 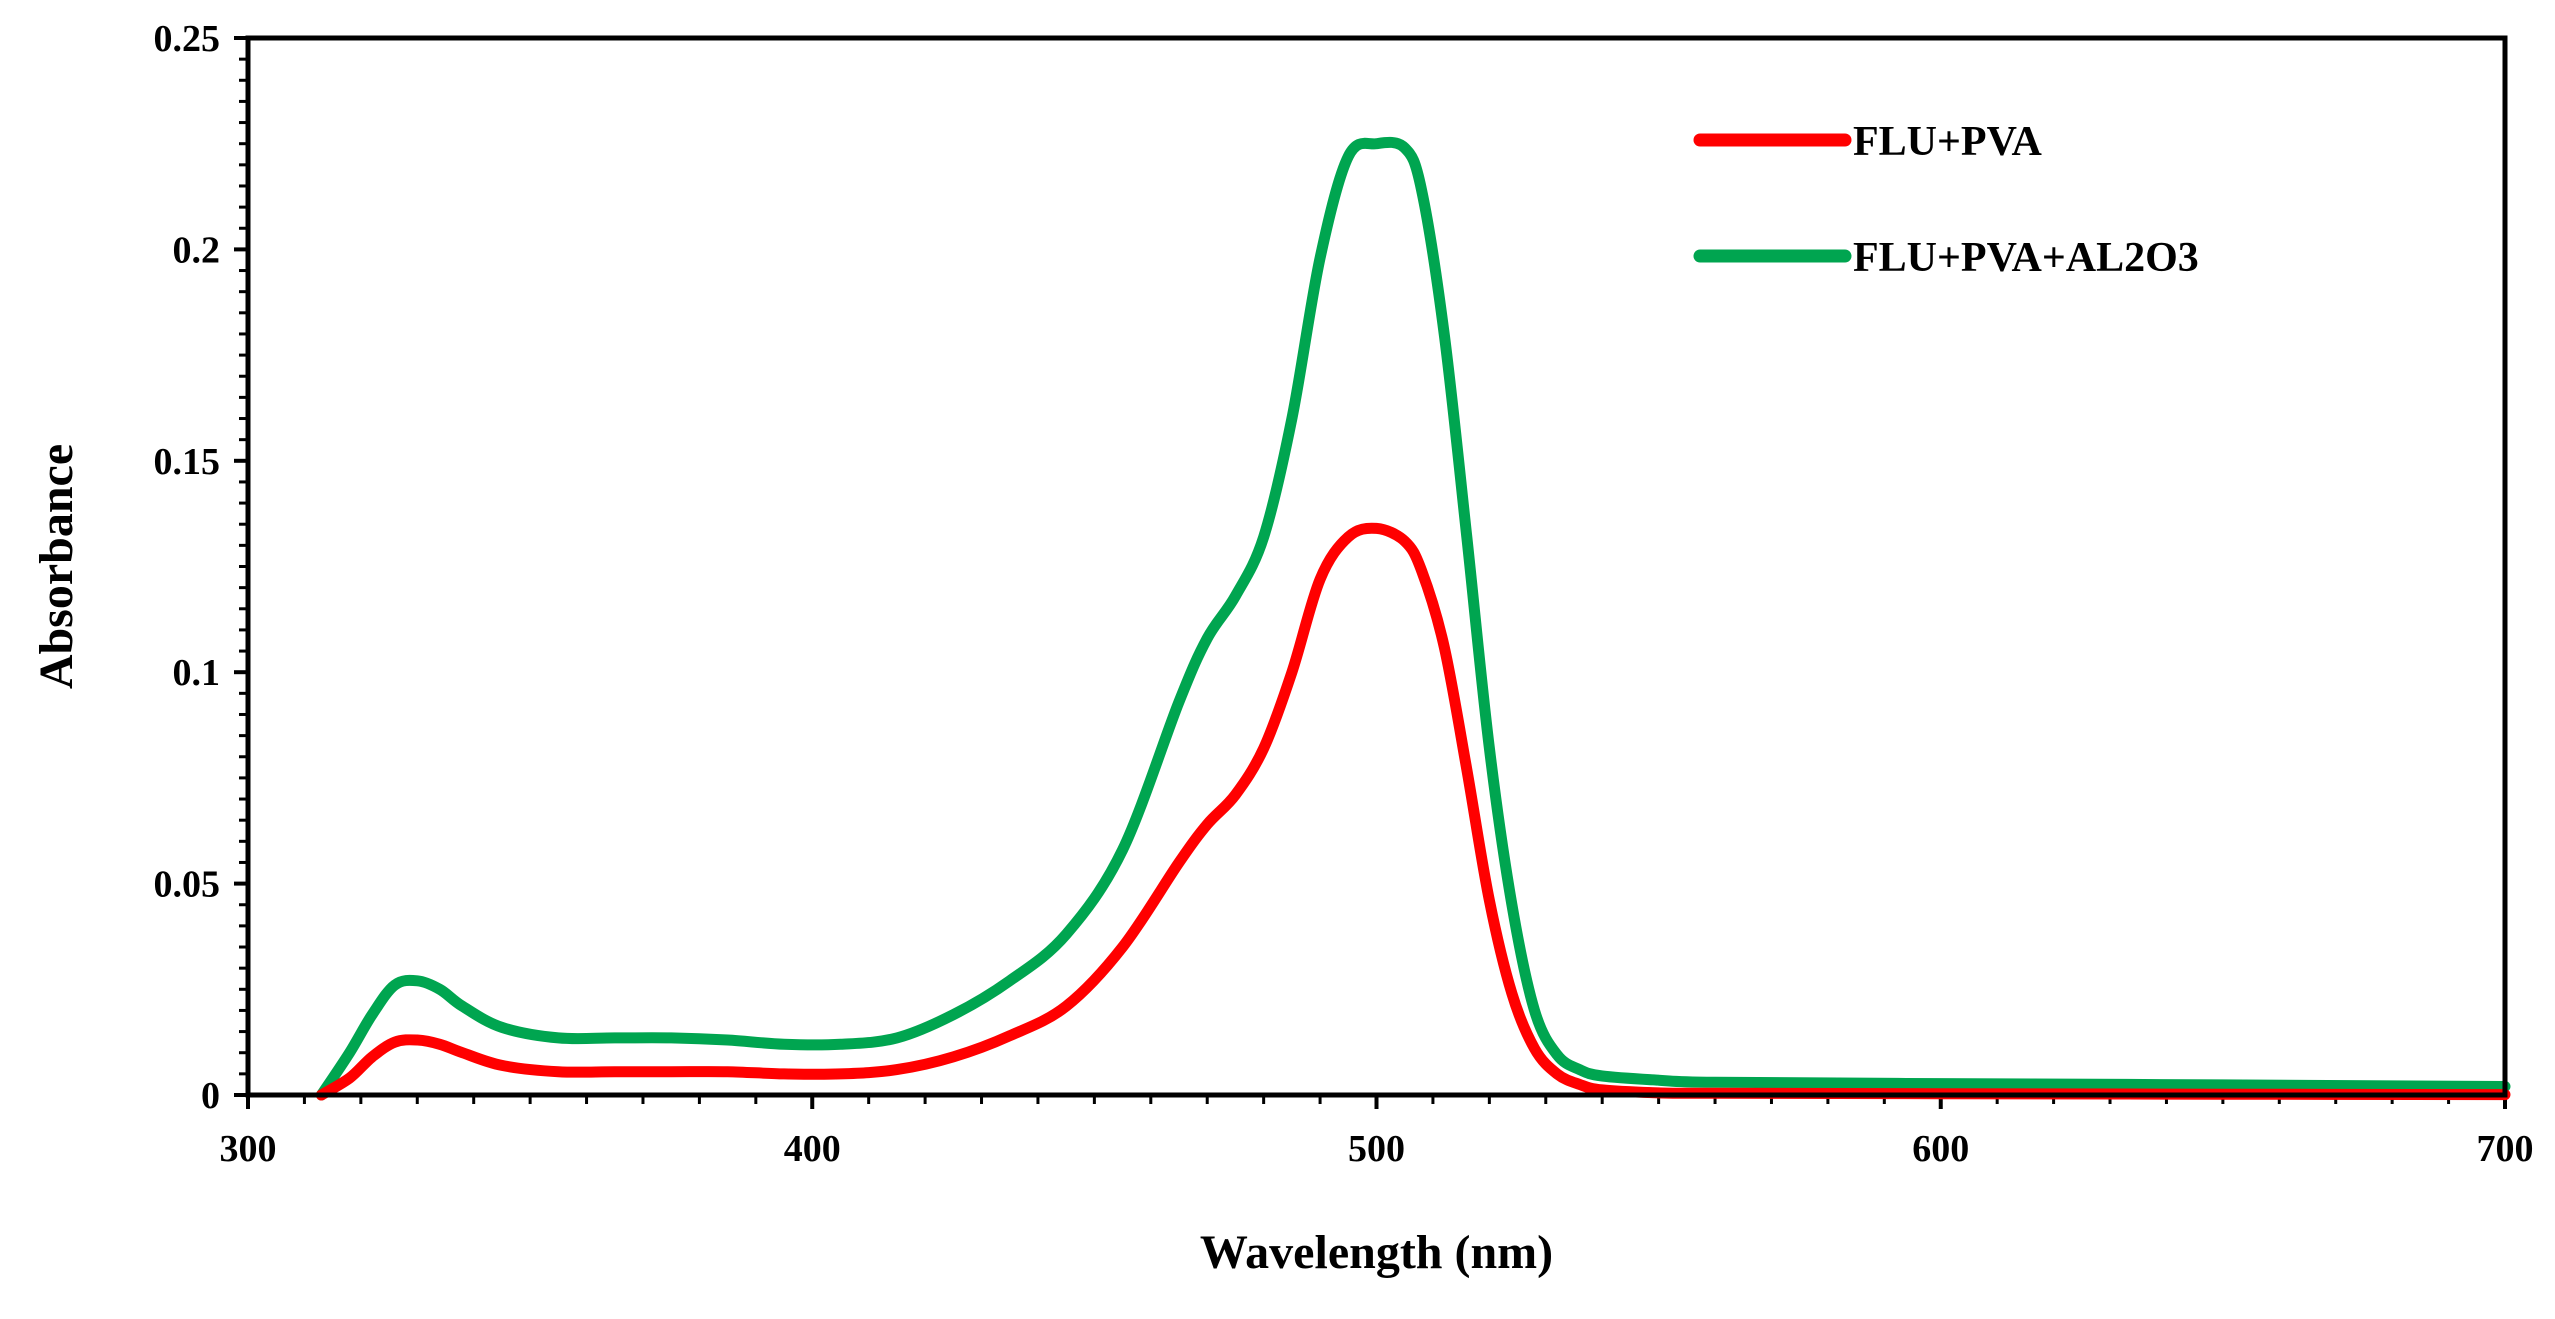 I want to click on x-tick-label: 700, so click(x=2505, y=1149).